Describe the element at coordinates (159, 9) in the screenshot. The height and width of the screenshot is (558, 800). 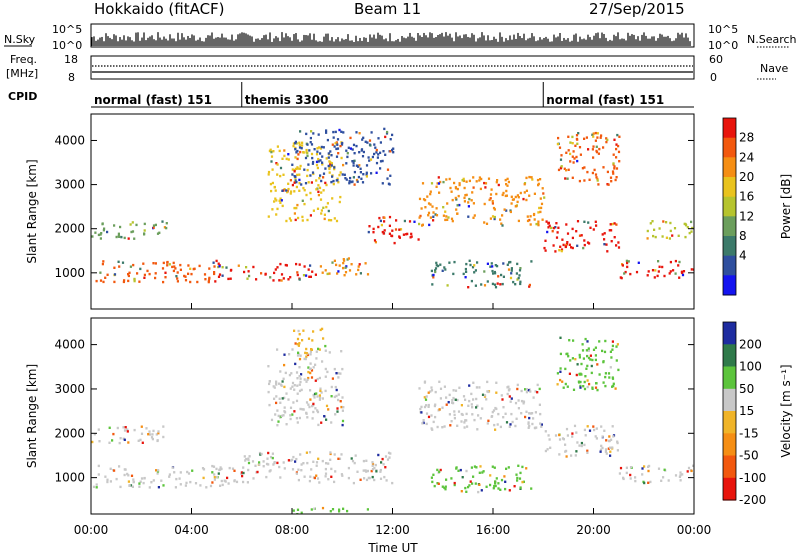
I see `radar-title: Hokkaido (fitACF)` at that location.